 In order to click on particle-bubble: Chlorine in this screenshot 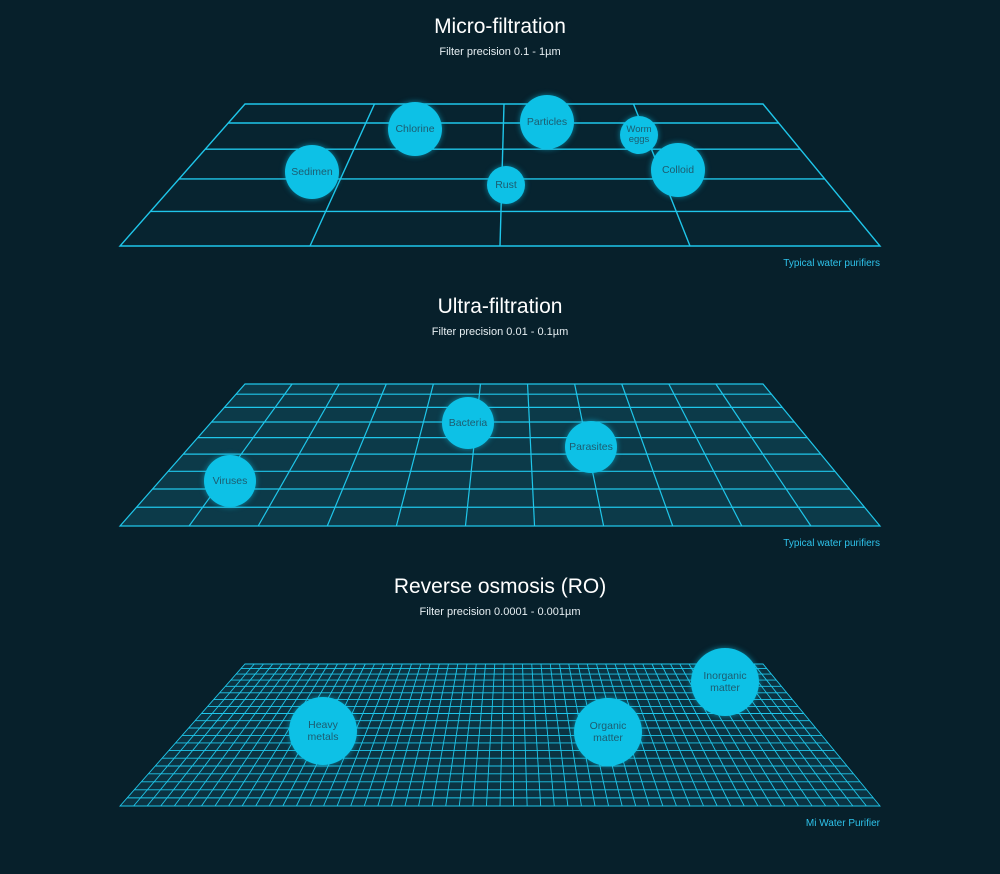, I will do `click(415, 129)`.